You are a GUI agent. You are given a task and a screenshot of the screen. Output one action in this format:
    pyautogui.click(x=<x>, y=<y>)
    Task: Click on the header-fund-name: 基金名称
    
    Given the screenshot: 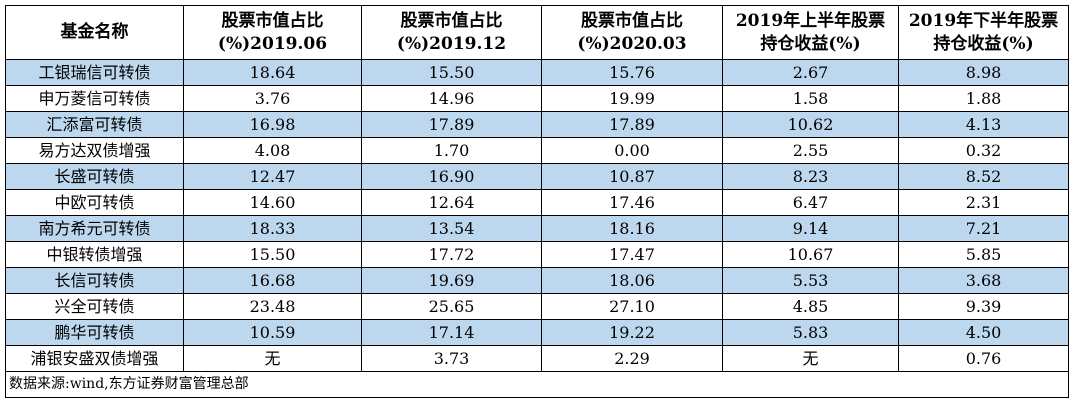 What is the action you would take?
    pyautogui.click(x=94, y=32)
    